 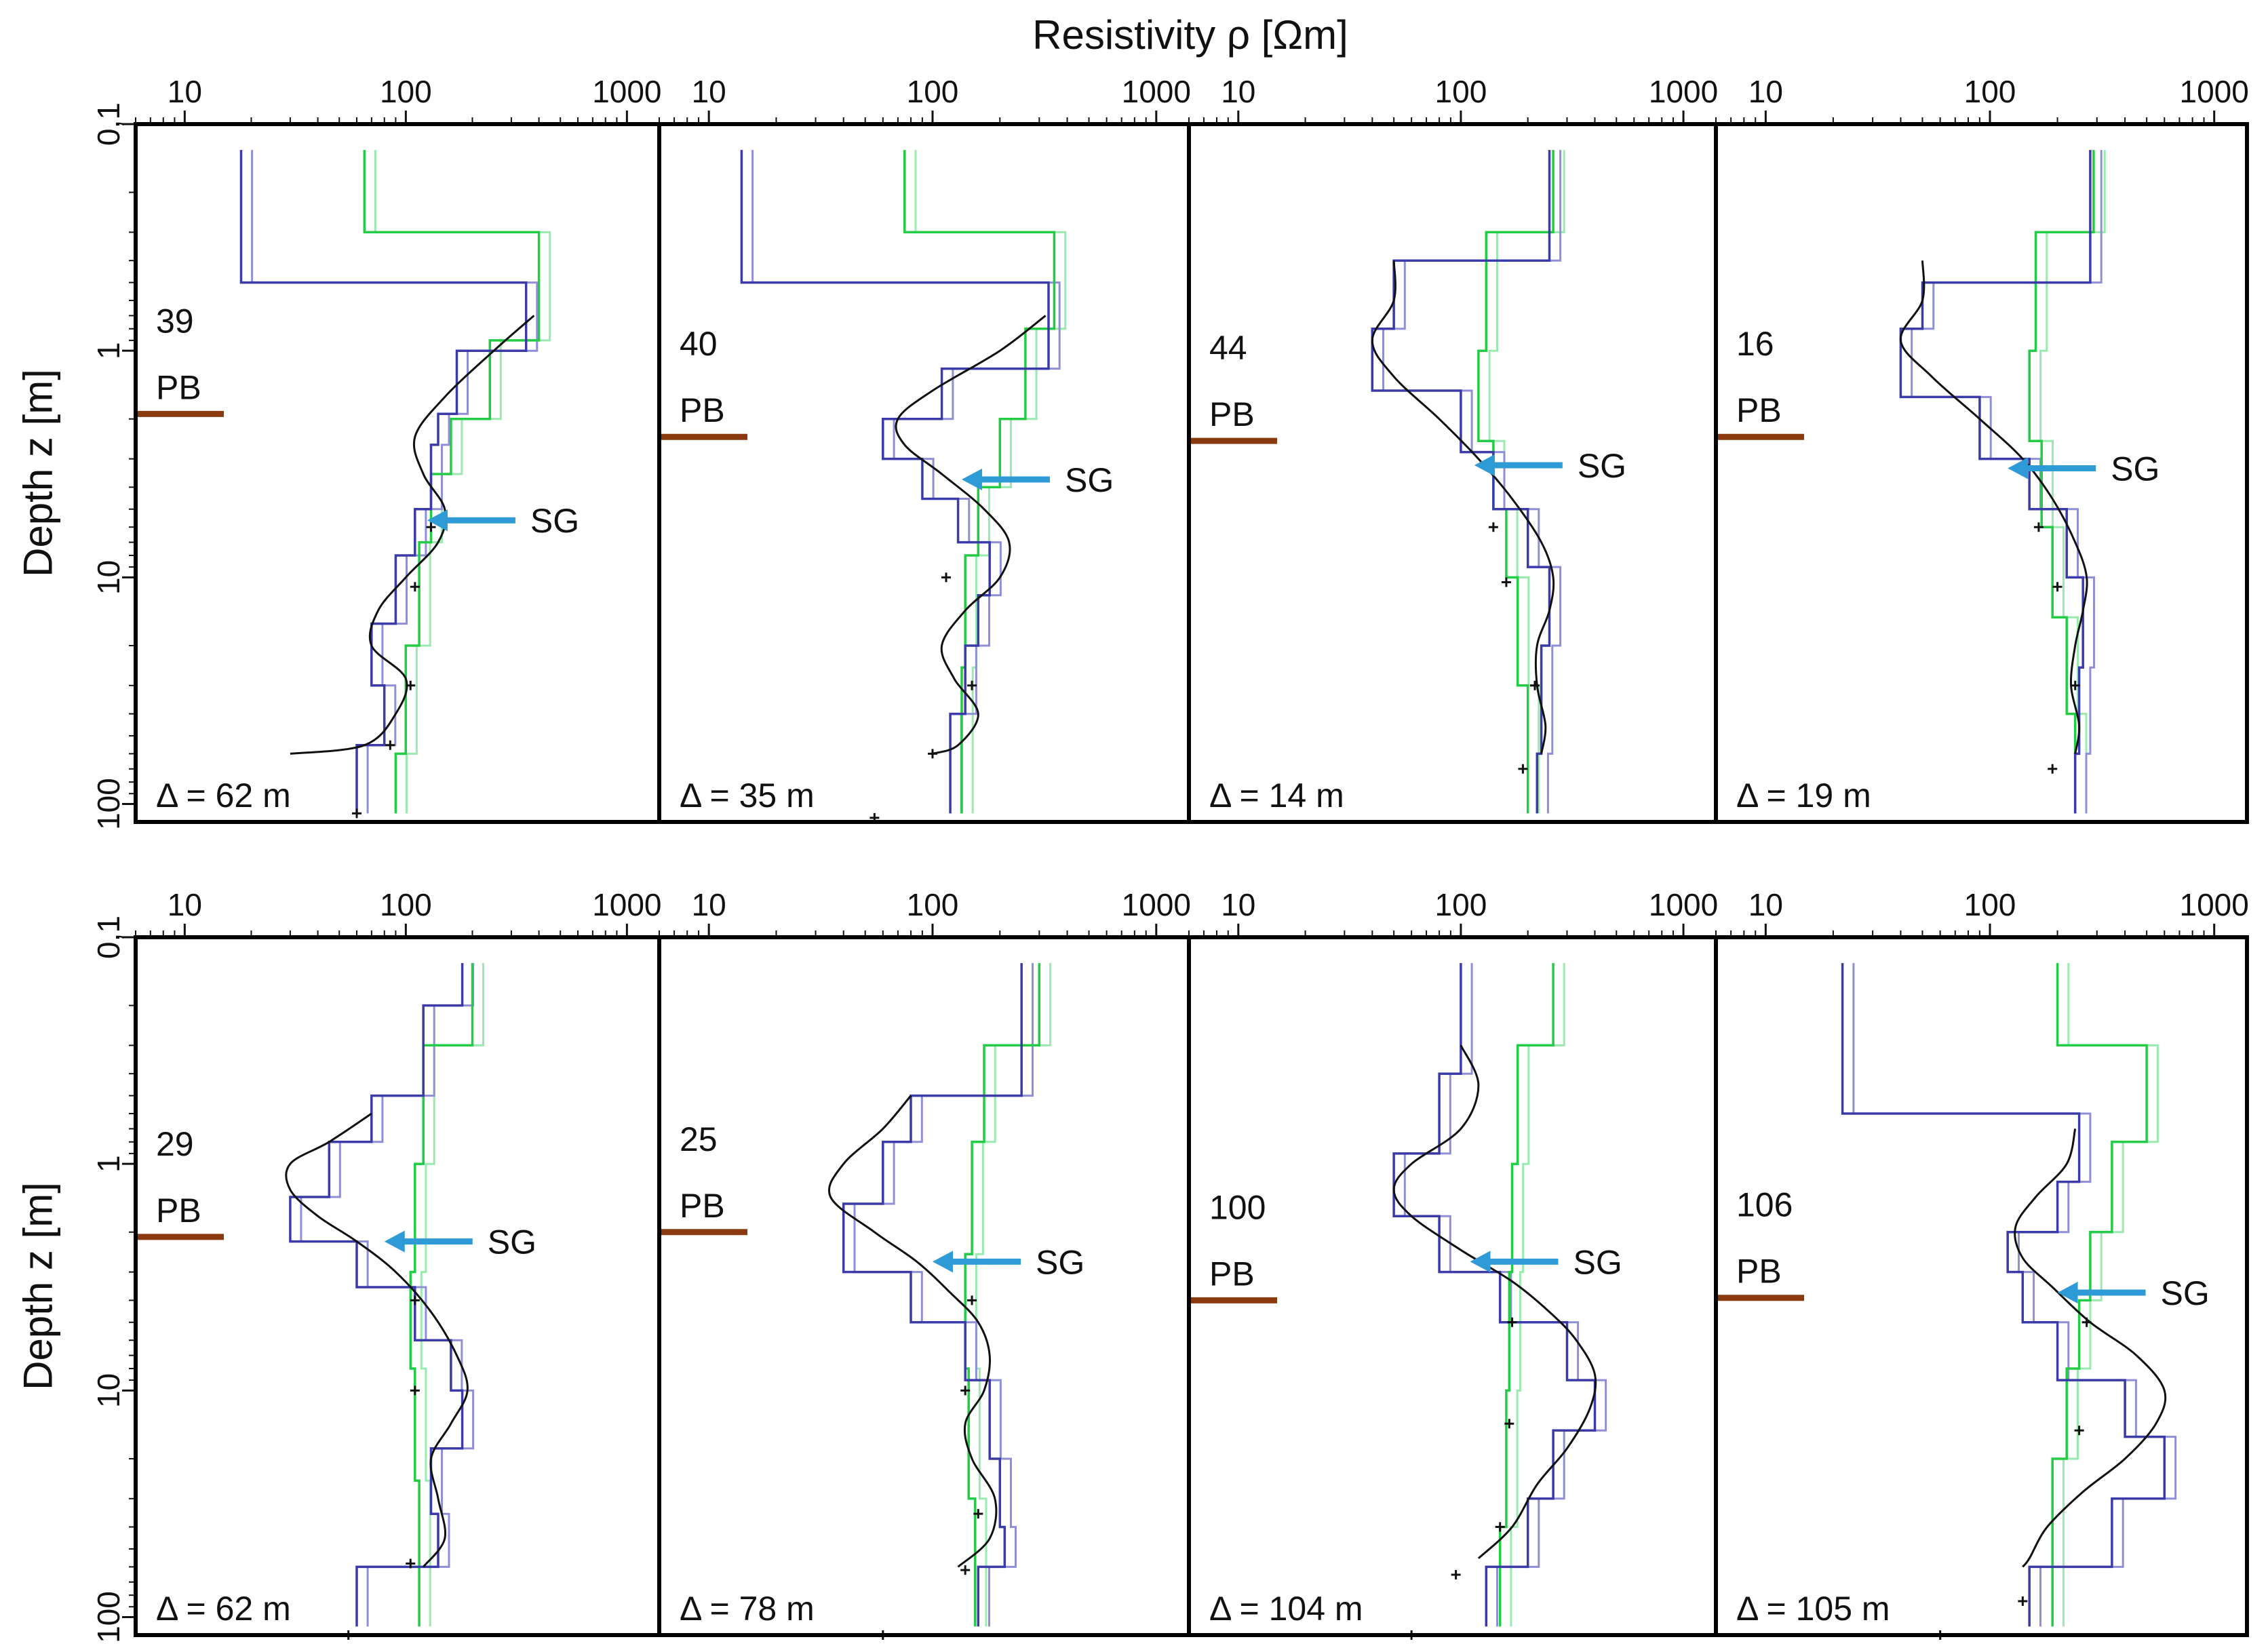 I want to click on panel-100: 10 100 1000 PB 100 SG Δ = 104 m, so click(x=1452, y=1263).